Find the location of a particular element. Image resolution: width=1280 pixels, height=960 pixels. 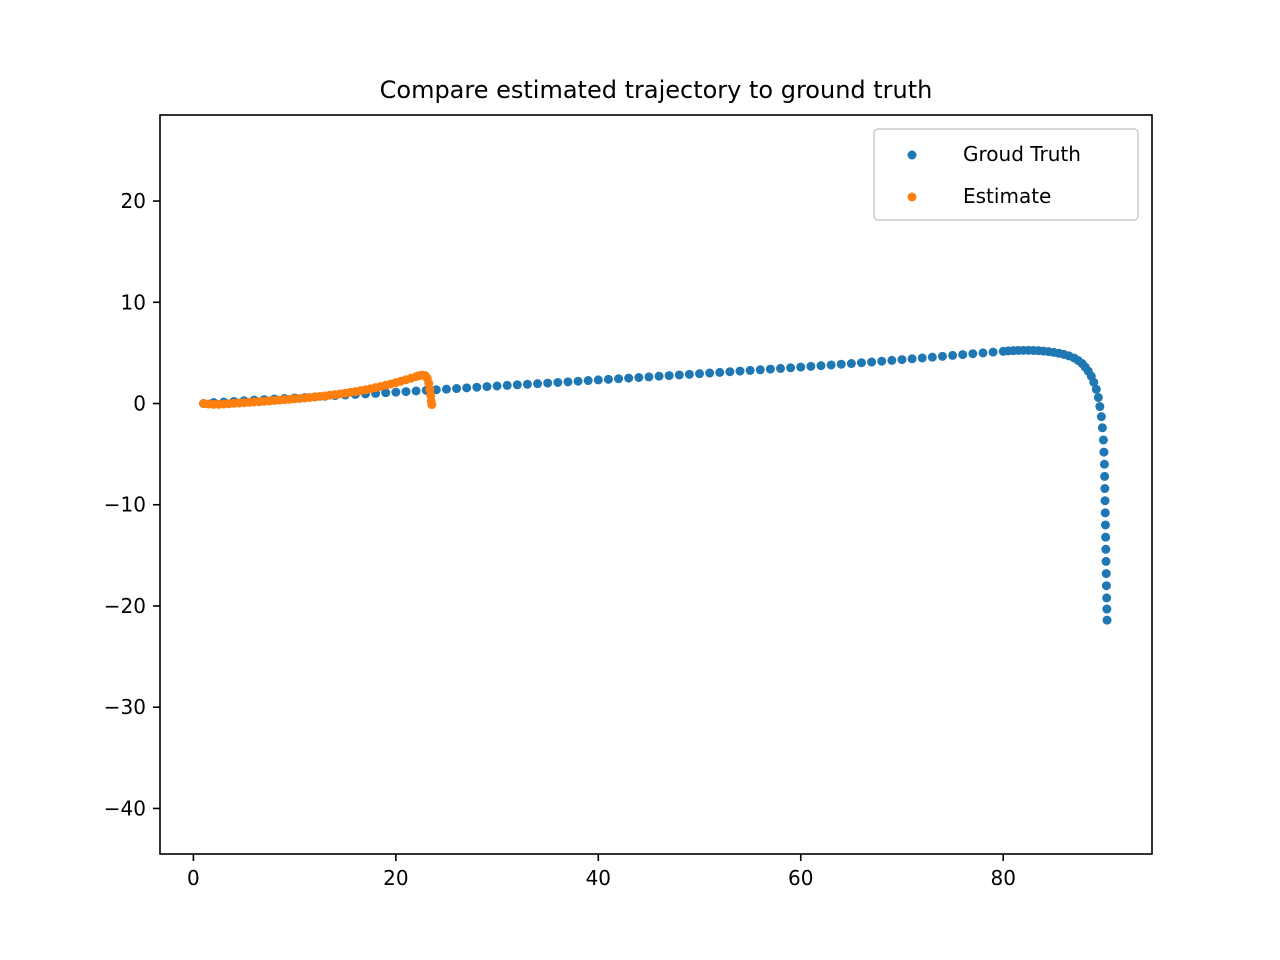

x-tick-label: 20 is located at coordinates (395, 878).